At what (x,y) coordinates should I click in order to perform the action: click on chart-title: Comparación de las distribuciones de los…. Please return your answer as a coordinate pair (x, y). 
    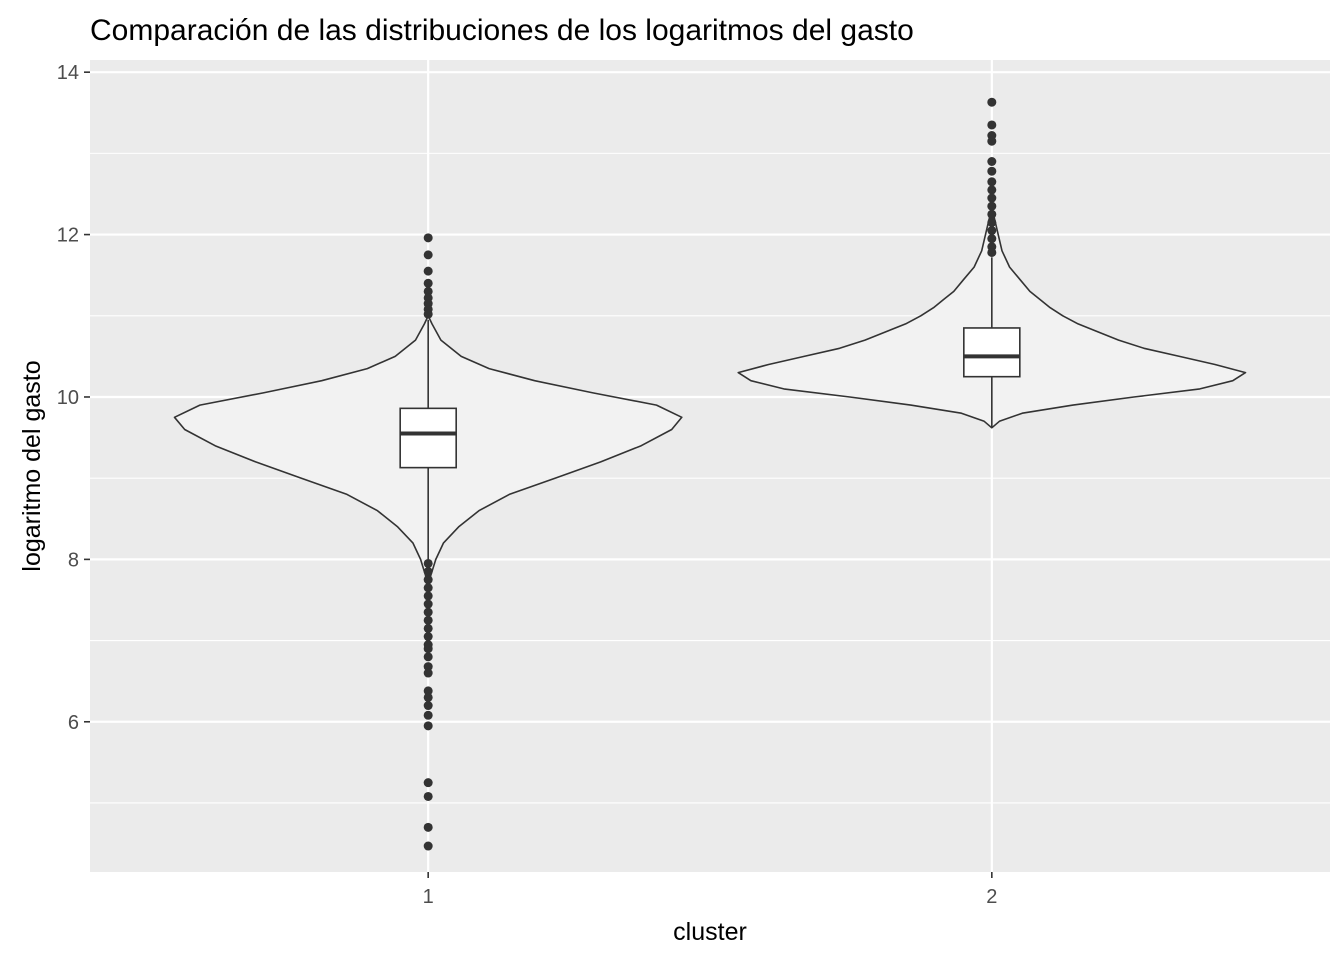
    Looking at the image, I should click on (502, 30).